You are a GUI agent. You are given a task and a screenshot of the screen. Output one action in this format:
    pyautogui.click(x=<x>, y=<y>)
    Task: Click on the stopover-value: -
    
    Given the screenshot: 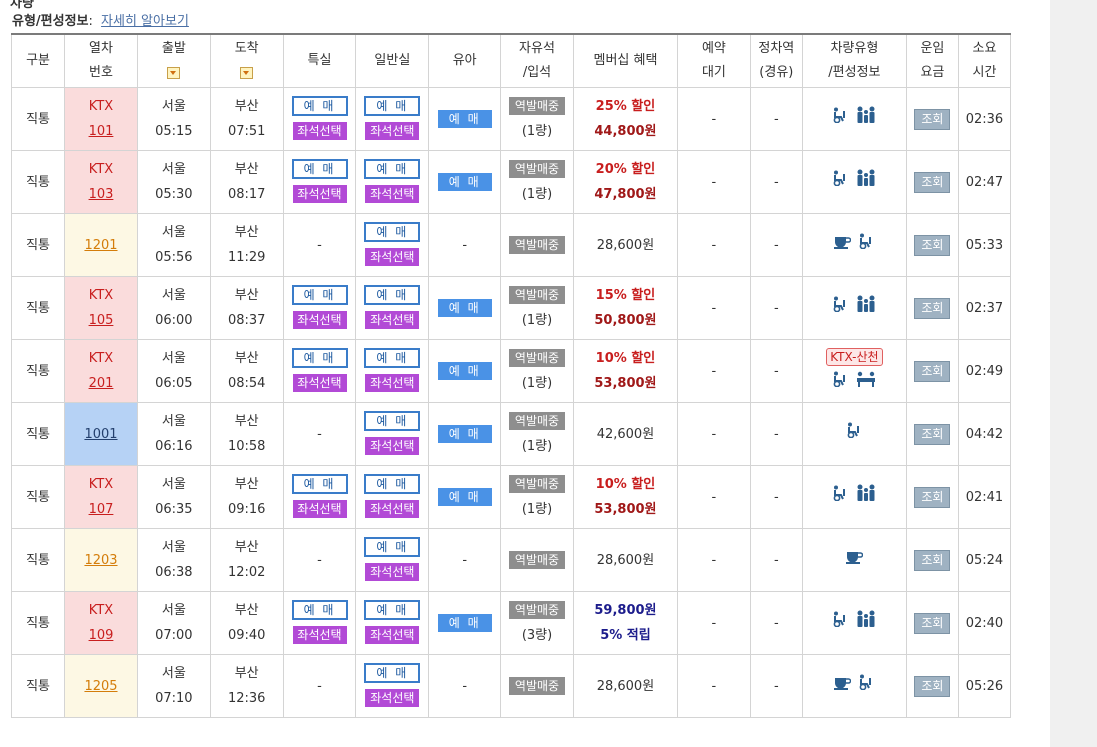 What is the action you would take?
    pyautogui.click(x=776, y=182)
    